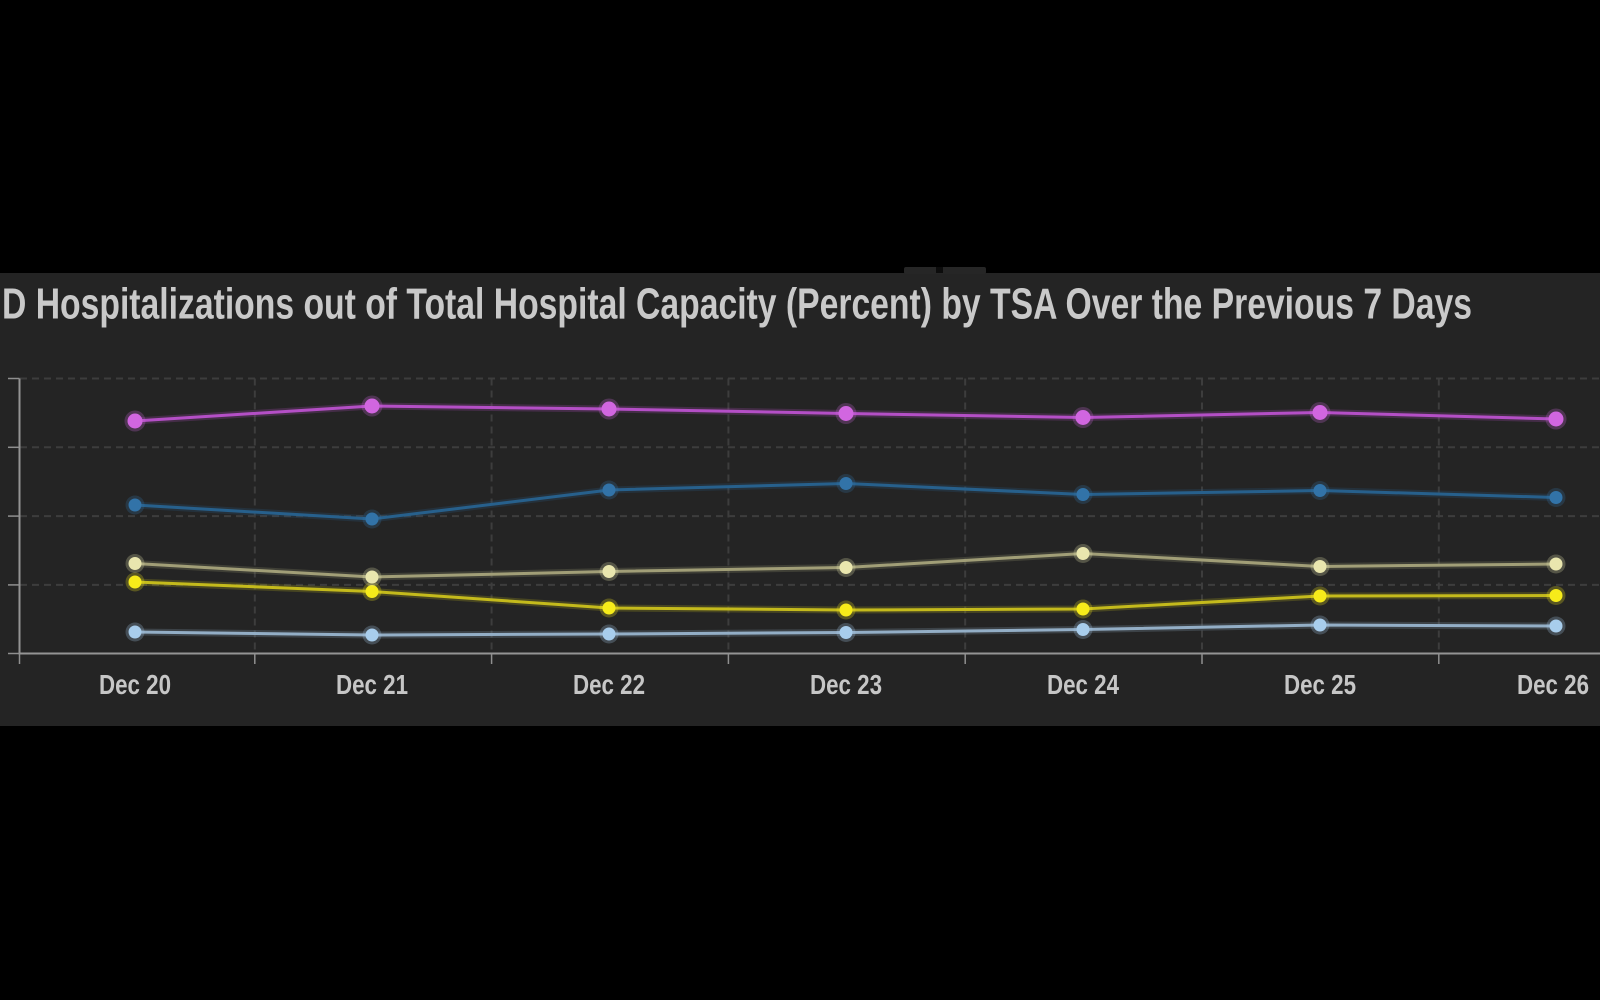 This screenshot has height=1000, width=1600. I want to click on svg-text: Dec 20, so click(135, 684).